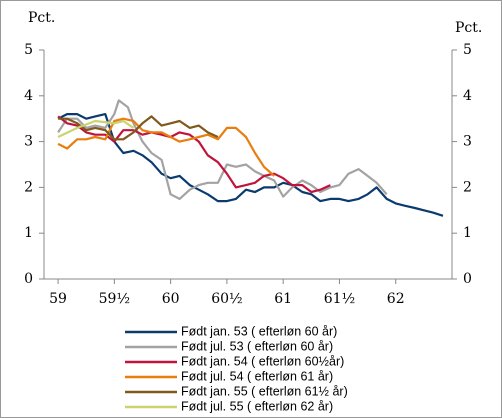  I want to click on x-tick-label: 61, so click(283, 299).